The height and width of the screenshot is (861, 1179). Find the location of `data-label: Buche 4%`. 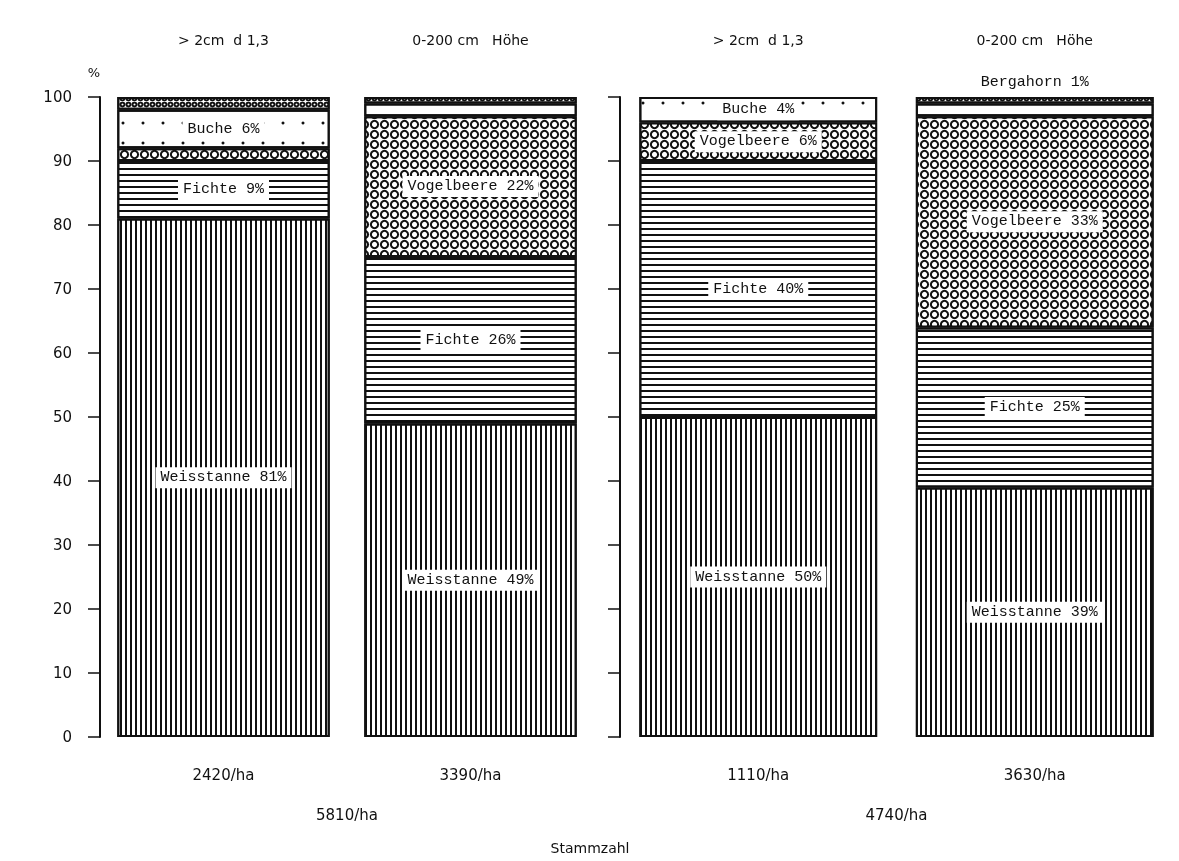

data-label: Buche 4% is located at coordinates (759, 110).